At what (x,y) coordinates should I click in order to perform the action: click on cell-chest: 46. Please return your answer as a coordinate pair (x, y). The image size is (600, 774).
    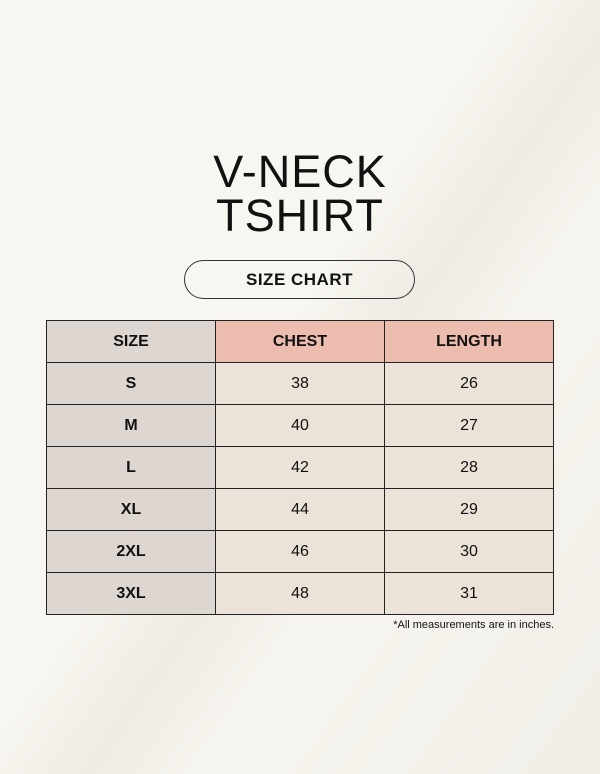
    Looking at the image, I should click on (300, 551).